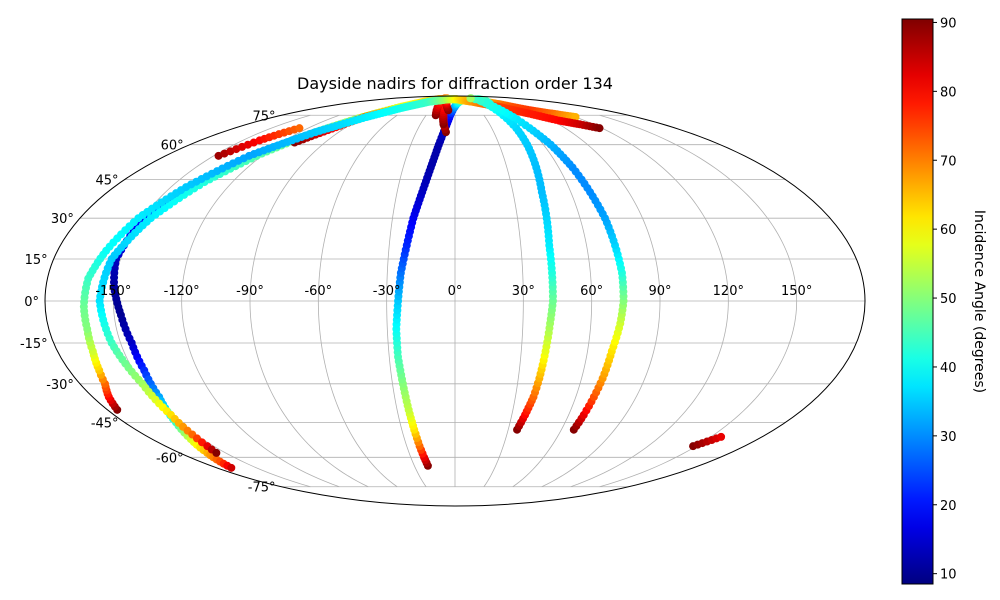  I want to click on colorbar-tick-label: 70, so click(948, 161).